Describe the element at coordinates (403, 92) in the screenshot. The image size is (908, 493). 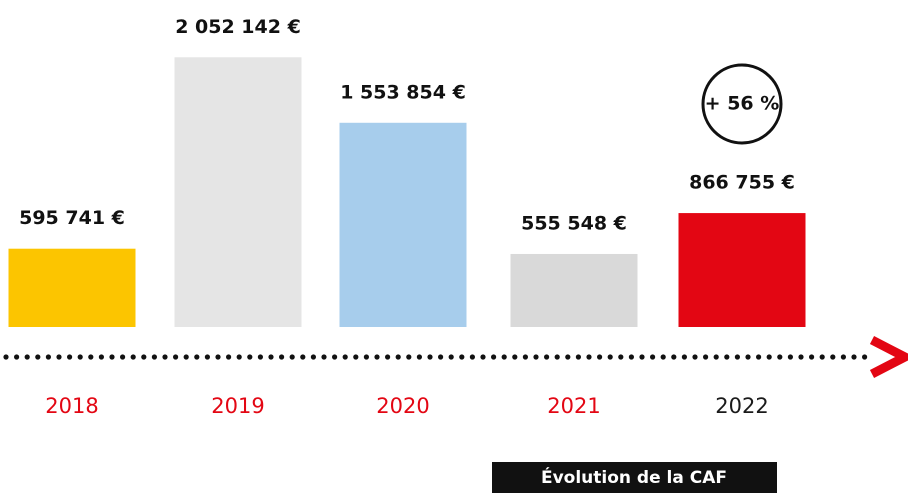
I see `value-label: 1 553 854 €` at that location.